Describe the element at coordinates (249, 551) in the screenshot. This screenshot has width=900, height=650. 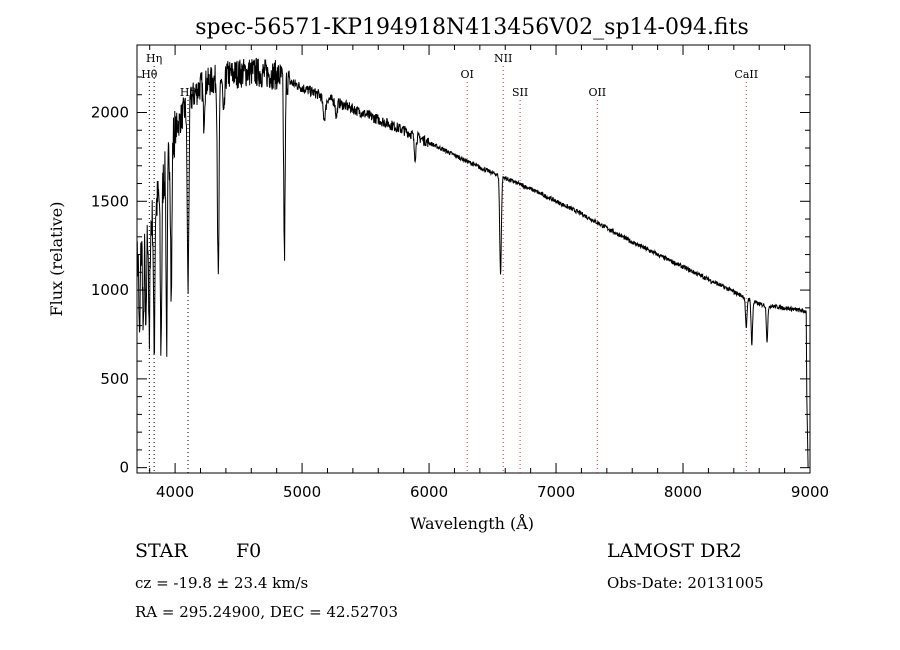
I see `spectral-subclass: F0` at that location.